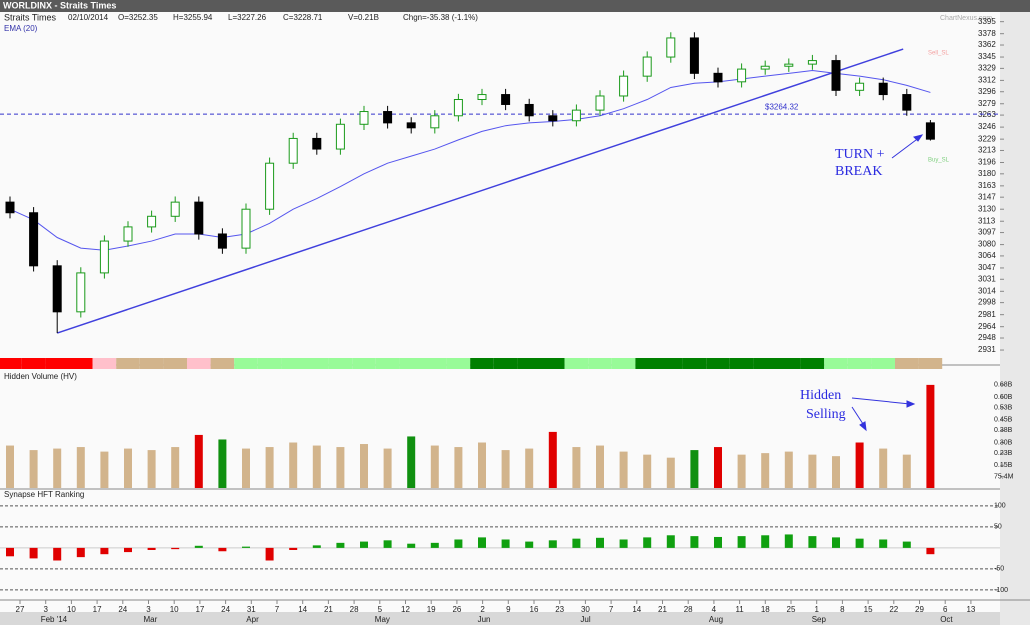 This screenshot has height=625, width=1030. Describe the element at coordinates (54, 619) in the screenshot. I see `month-label: Feb '14` at that location.